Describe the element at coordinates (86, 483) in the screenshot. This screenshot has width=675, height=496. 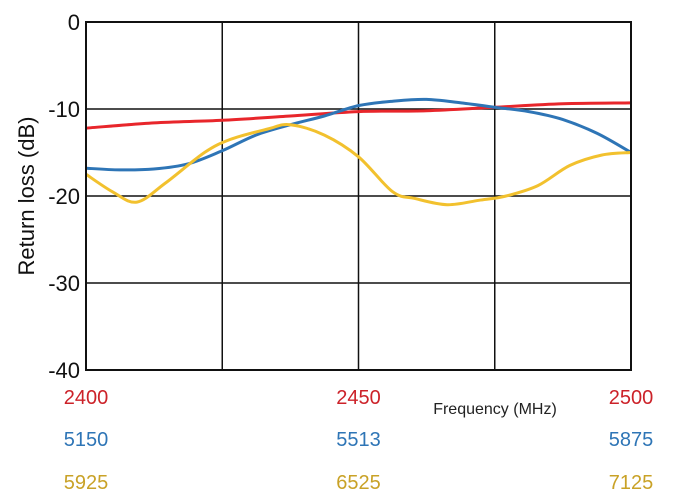
I see `x-tick-label: 5925` at that location.